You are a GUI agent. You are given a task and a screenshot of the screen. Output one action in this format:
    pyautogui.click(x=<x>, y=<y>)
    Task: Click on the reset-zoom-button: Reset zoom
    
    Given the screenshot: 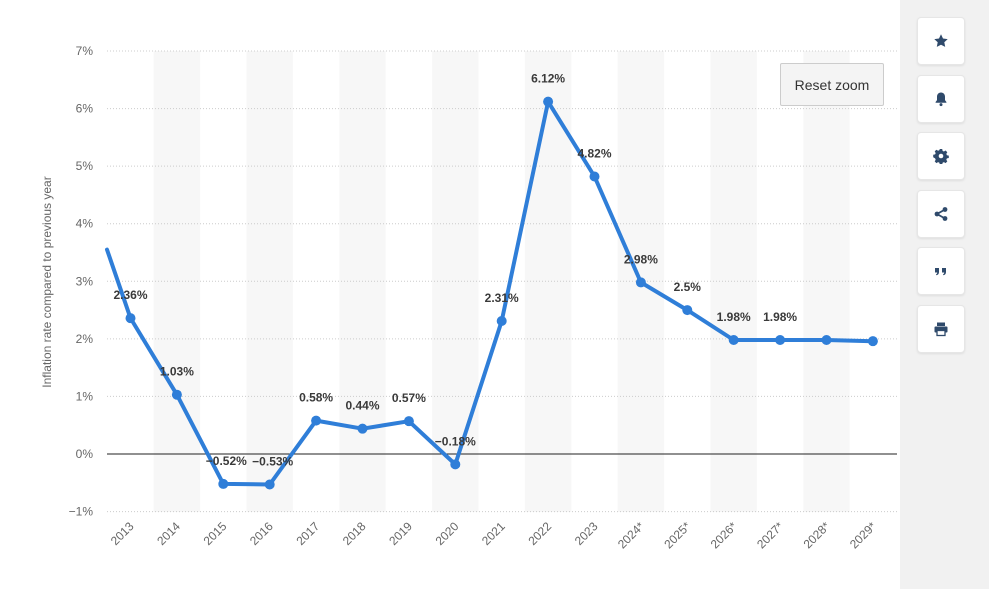 What is the action you would take?
    pyautogui.click(x=832, y=84)
    